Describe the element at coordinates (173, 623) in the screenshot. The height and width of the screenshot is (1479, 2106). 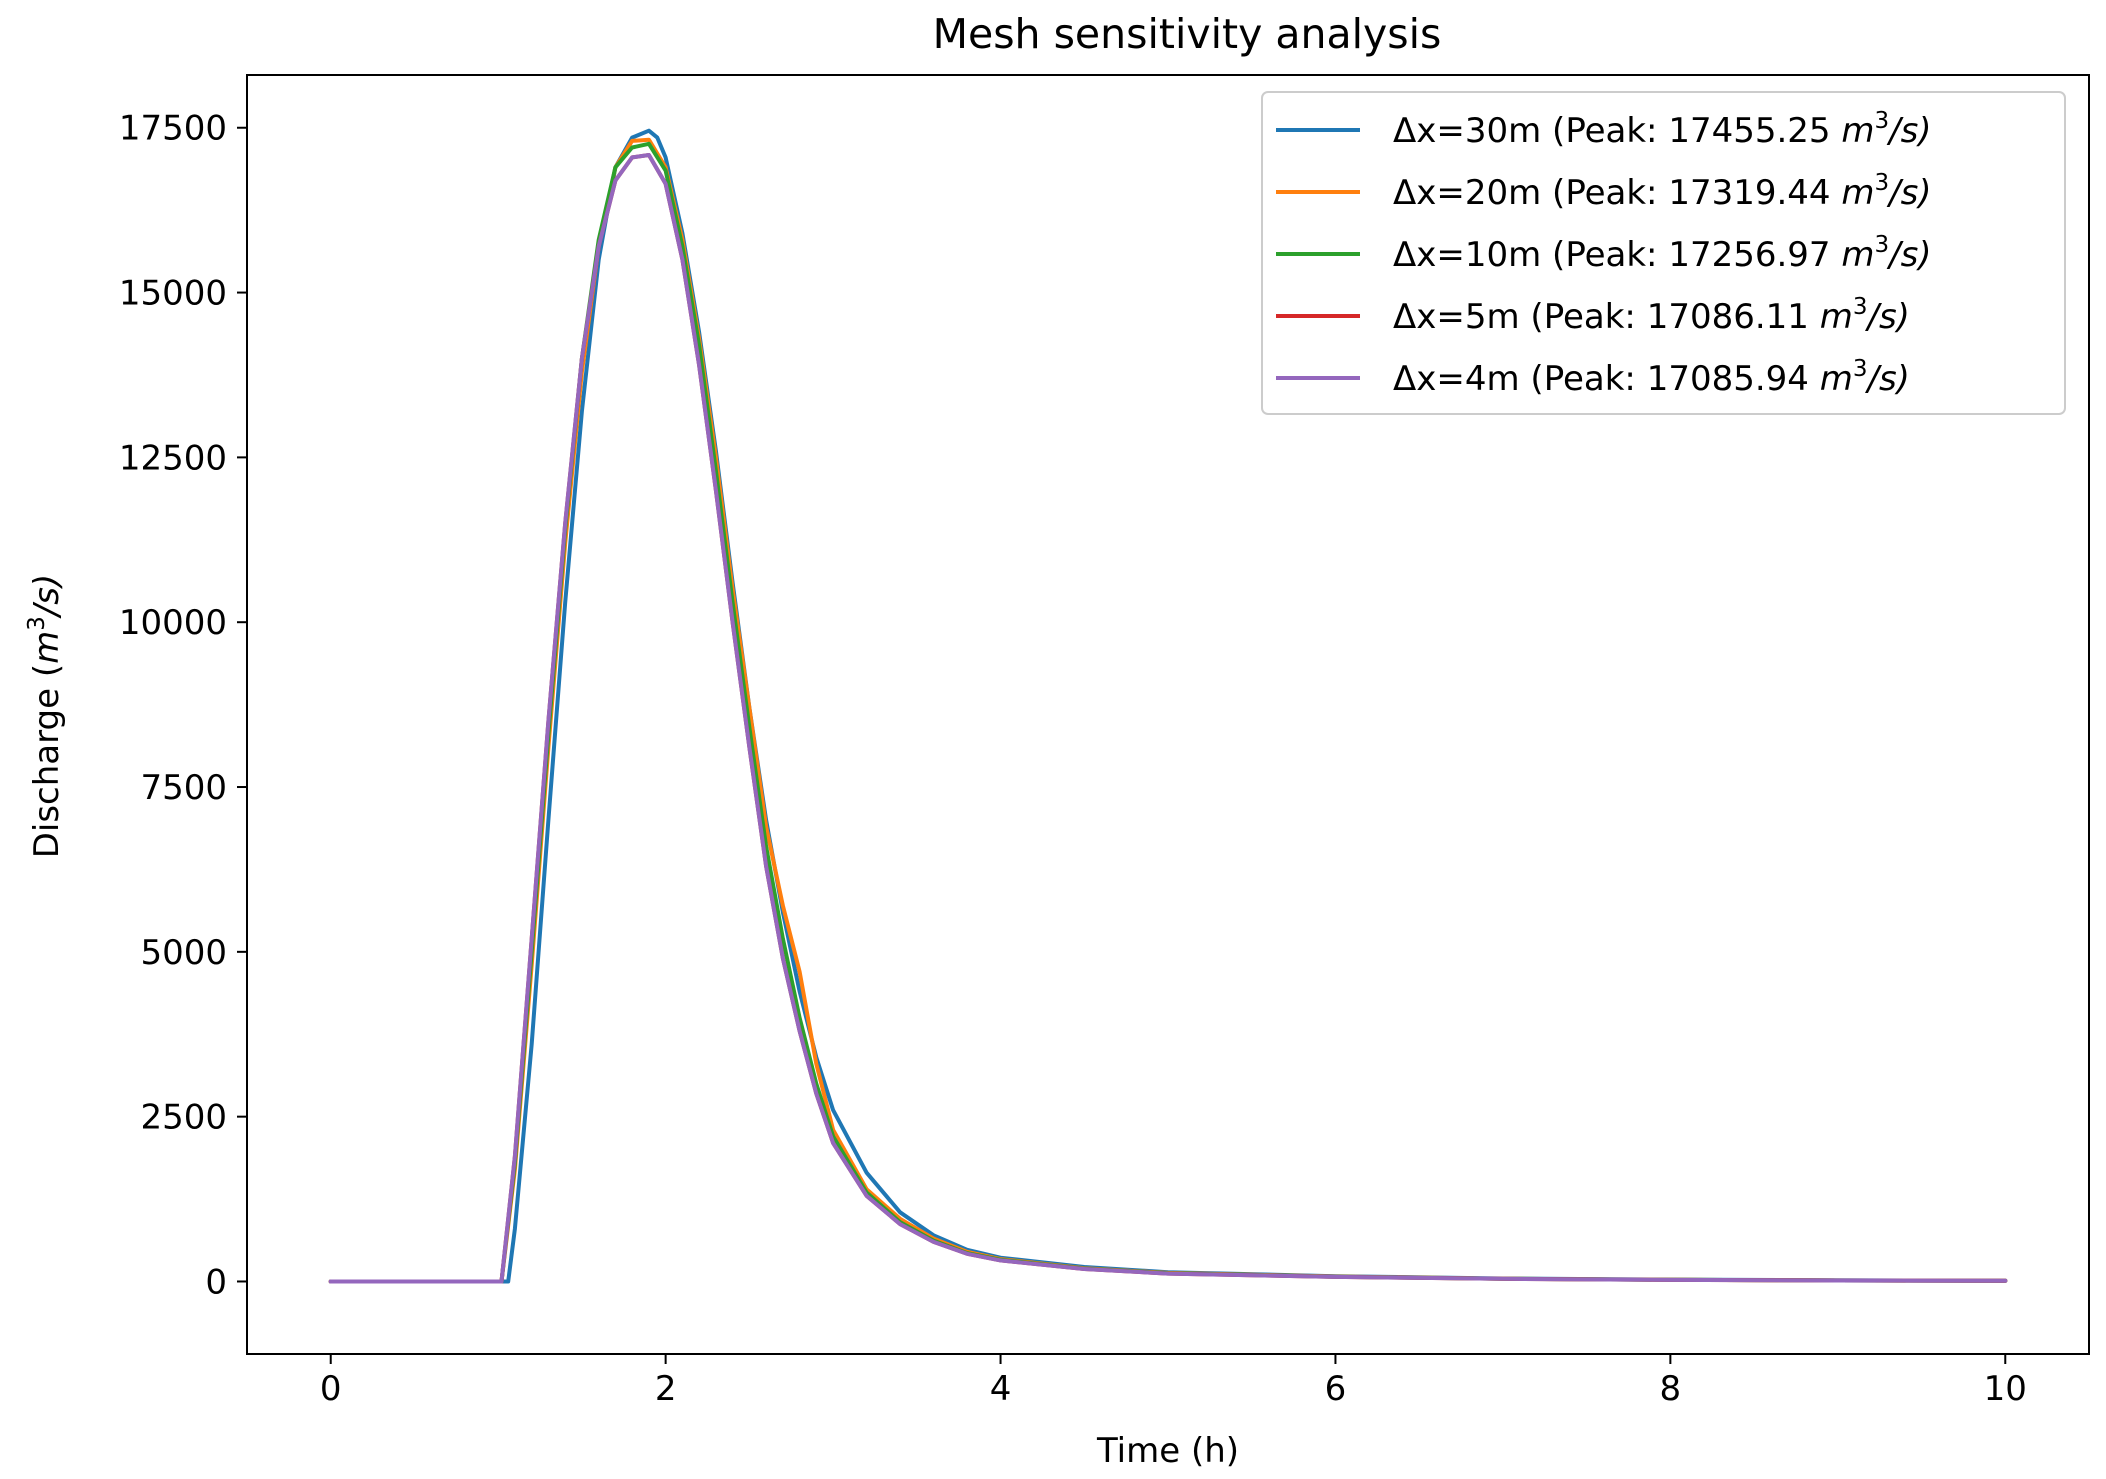
I see `y-tick-label: 10000` at that location.